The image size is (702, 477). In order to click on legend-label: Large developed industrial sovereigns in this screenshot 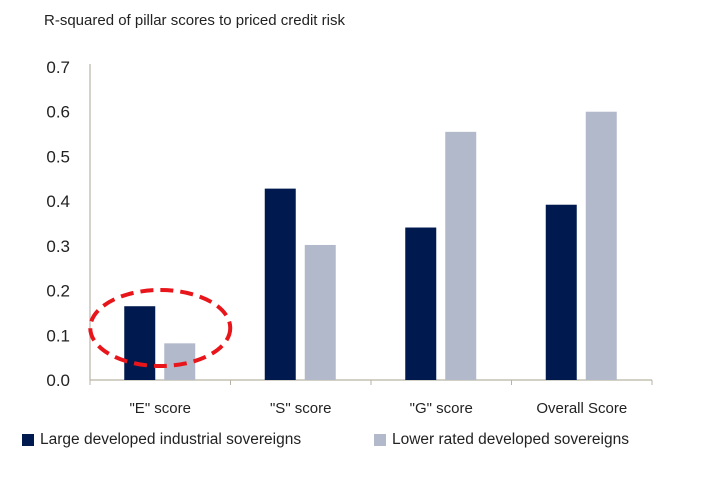, I will do `click(171, 439)`.